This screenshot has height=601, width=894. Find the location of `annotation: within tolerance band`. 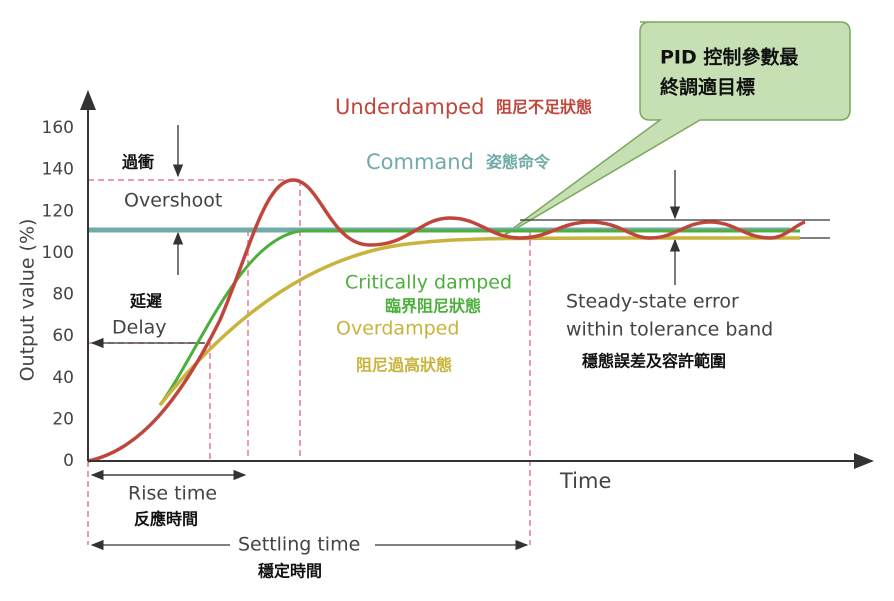

annotation: within tolerance band is located at coordinates (669, 330).